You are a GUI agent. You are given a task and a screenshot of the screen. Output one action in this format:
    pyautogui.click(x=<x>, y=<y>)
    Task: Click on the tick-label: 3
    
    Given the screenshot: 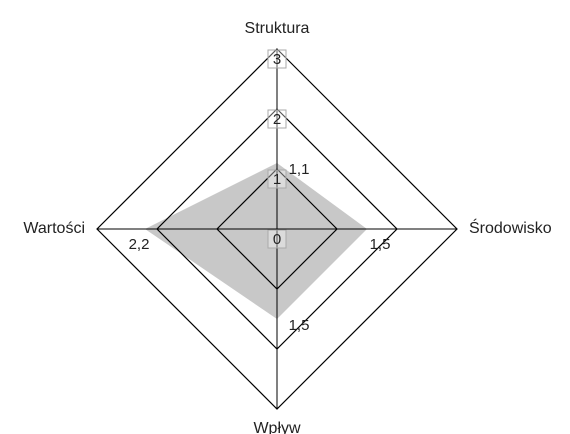 What is the action you would take?
    pyautogui.click(x=277, y=59)
    